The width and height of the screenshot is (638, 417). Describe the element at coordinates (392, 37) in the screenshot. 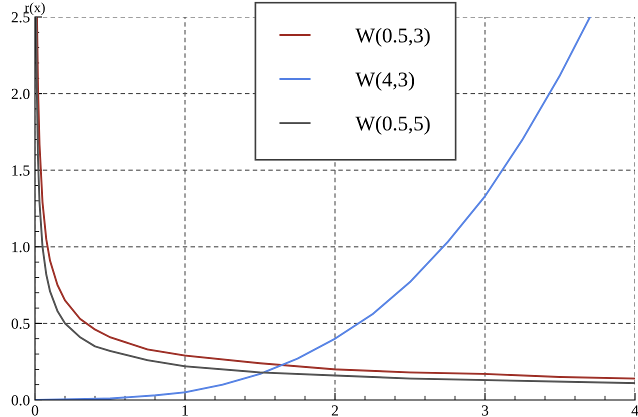

I see `legend-label: W(0.5,3)` at that location.